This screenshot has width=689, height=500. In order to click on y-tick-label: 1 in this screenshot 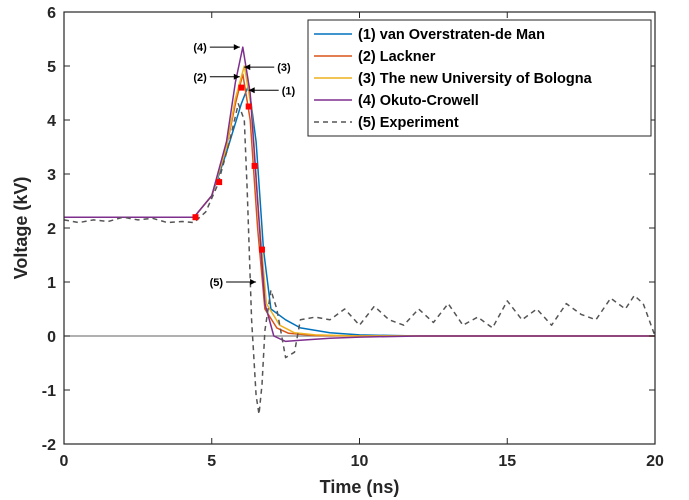, I will do `click(51, 283)`.